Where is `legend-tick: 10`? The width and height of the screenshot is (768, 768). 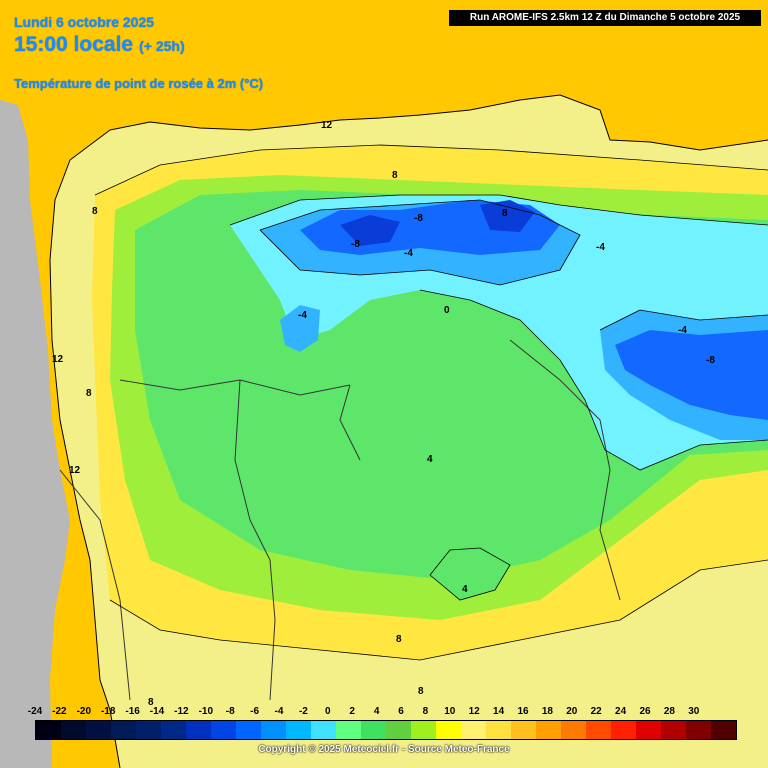
legend-tick: 10 is located at coordinates (450, 711).